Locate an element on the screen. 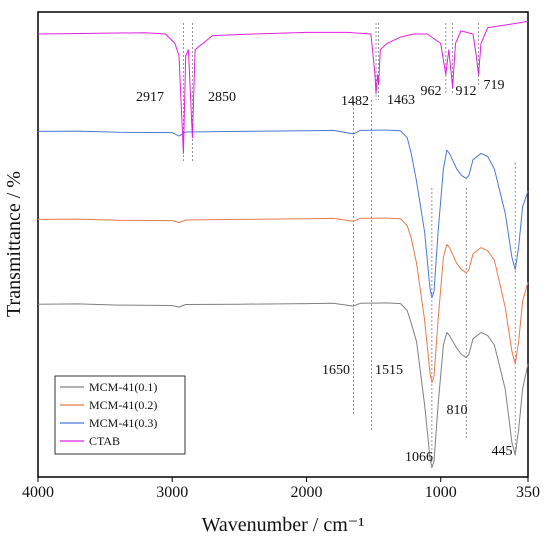 This screenshot has height=544, width=550. peak-label-810: 810 is located at coordinates (457, 410).